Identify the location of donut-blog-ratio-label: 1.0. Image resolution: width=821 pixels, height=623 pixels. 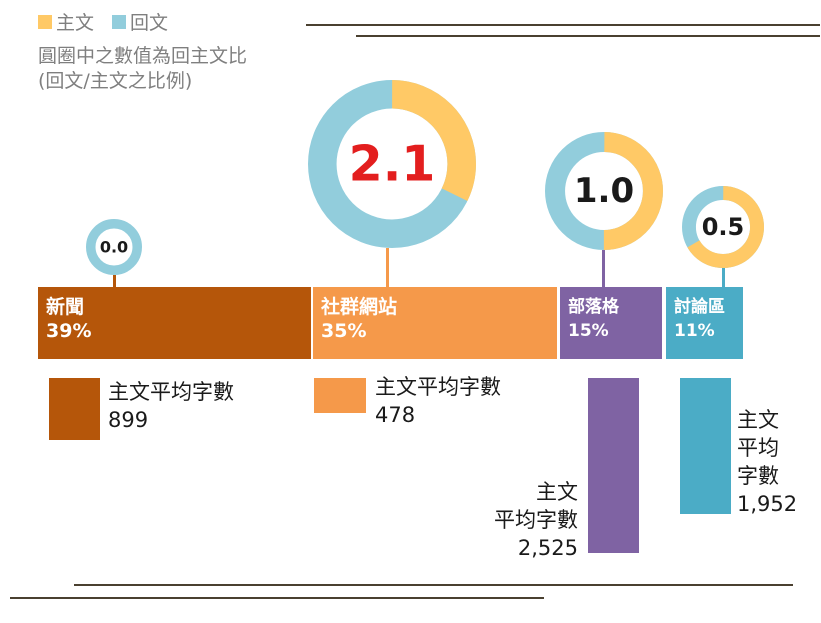
(604, 191).